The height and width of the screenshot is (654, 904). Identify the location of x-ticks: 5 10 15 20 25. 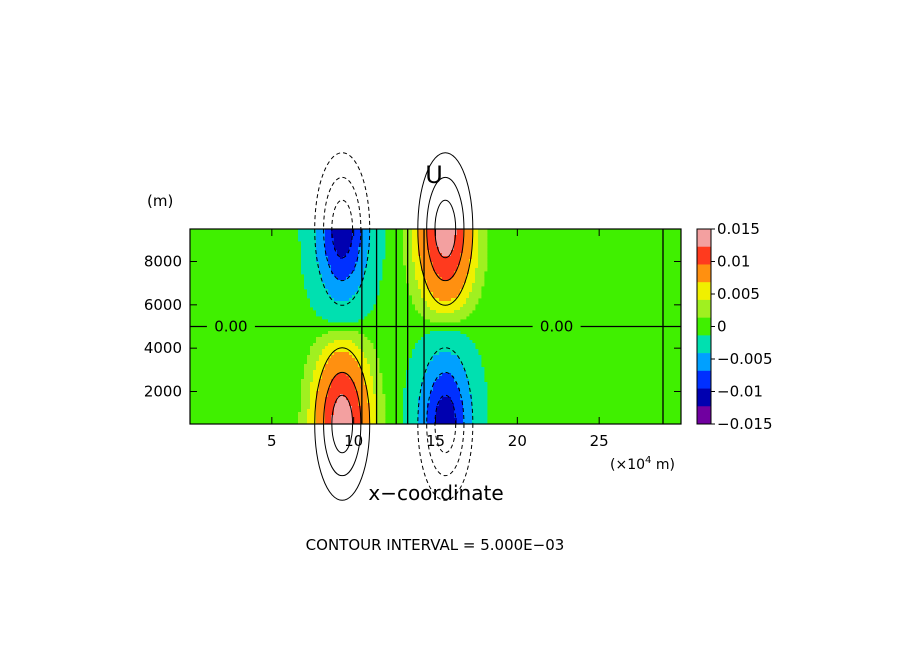
(438, 339).